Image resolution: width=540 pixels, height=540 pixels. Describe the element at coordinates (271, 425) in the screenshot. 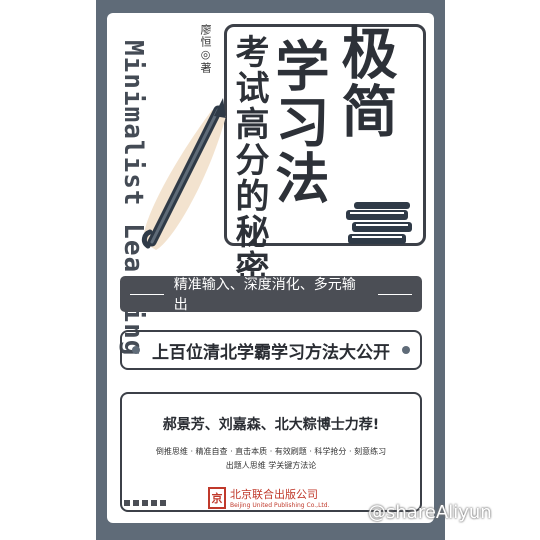

I see `recommenders-text: 郝景芳、刘嘉森、北大粽博士力荐!` at that location.